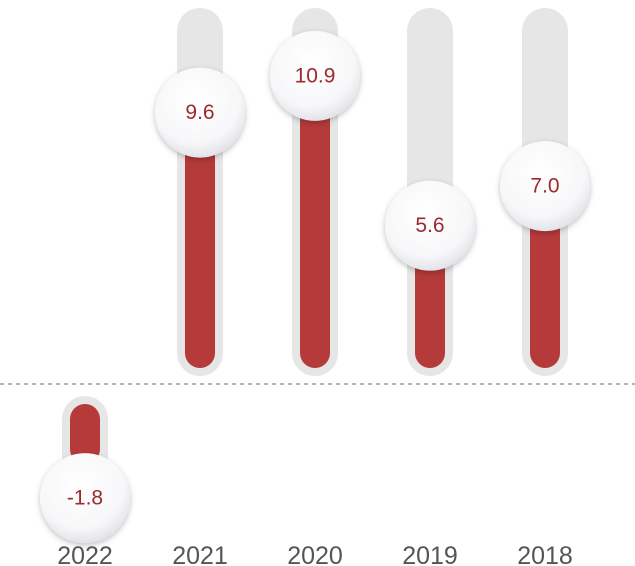 The image size is (635, 566). Describe the element at coordinates (200, 554) in the screenshot. I see `category-label: 2021` at that location.